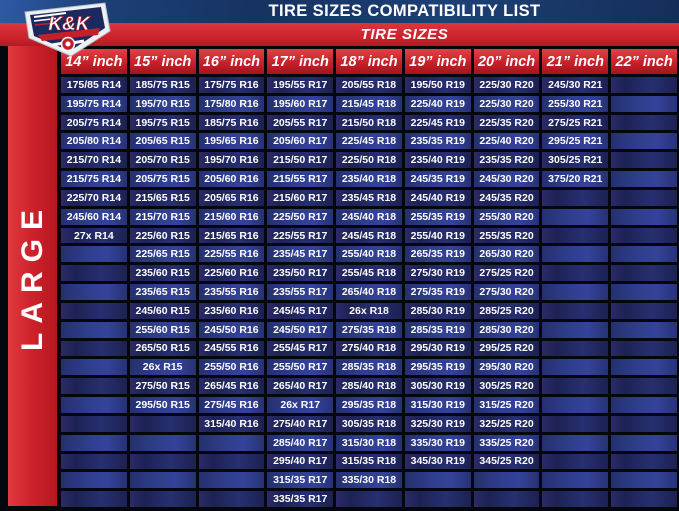 The height and width of the screenshot is (511, 679). I want to click on size-category-bar: LARGE, so click(32, 276).